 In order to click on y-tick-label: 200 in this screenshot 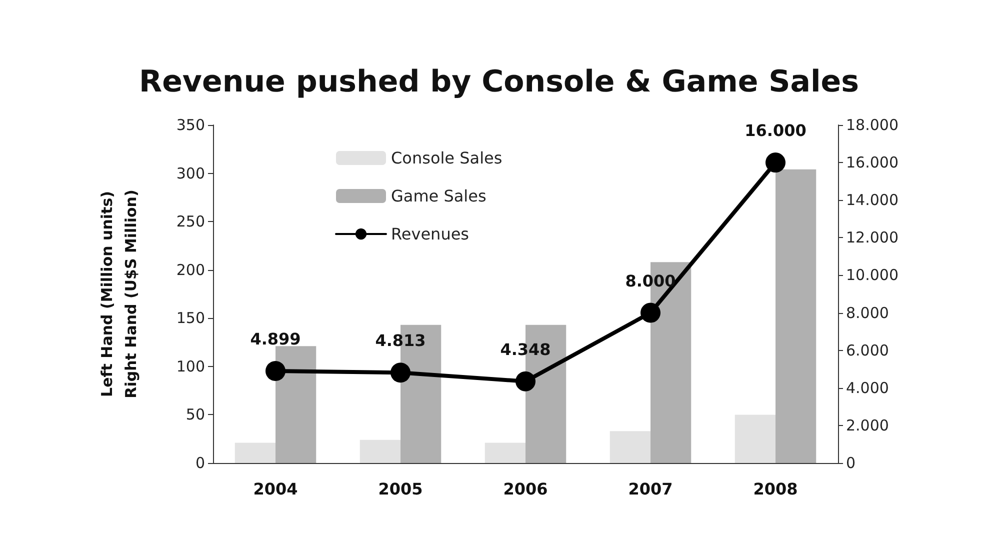, I will do `click(190, 269)`.